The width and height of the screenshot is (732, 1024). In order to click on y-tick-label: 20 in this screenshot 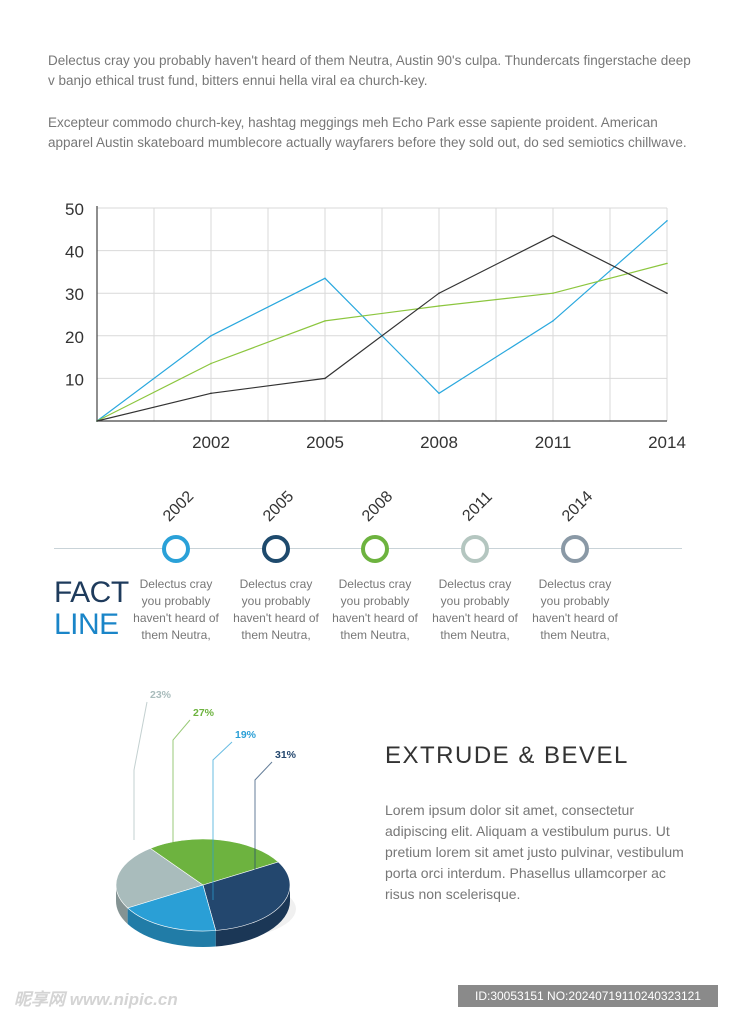, I will do `click(74, 337)`.